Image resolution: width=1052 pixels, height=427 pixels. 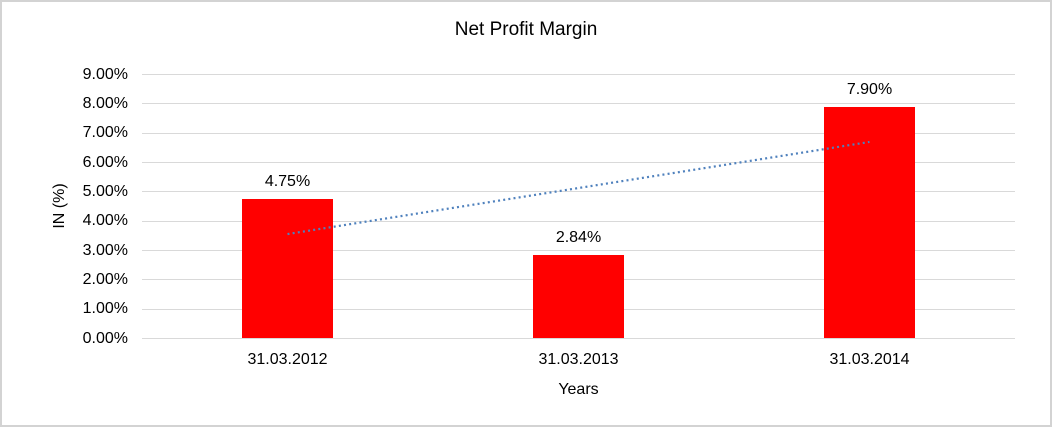 What do you see at coordinates (869, 89) in the screenshot?
I see `data-label: 7.90%` at bounding box center [869, 89].